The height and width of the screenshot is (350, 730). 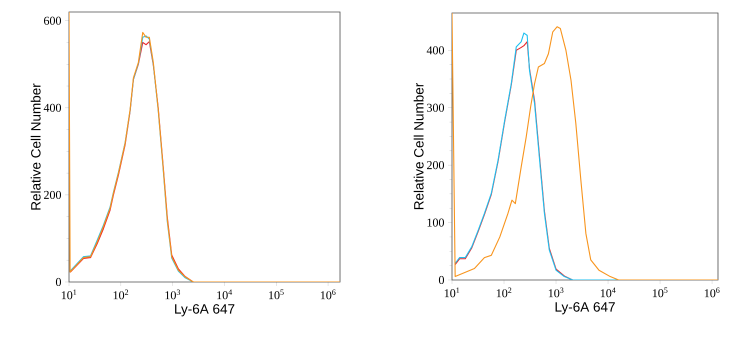 What do you see at coordinates (53, 20) in the screenshot?
I see `y-tick-label: 600` at bounding box center [53, 20].